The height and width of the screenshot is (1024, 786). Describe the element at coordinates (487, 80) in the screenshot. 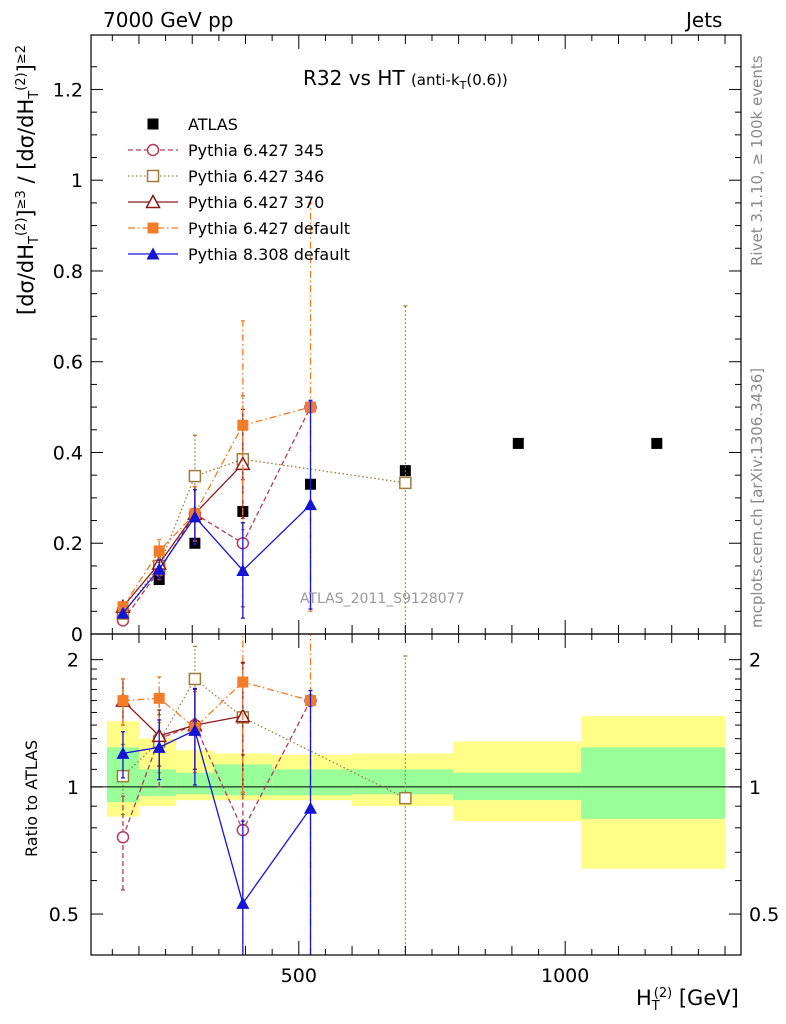

I see `plot-title-sub-end: (0.6))` at that location.